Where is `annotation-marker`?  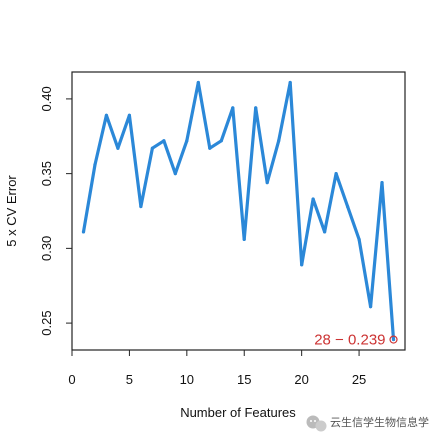 annotation-marker is located at coordinates (393, 339).